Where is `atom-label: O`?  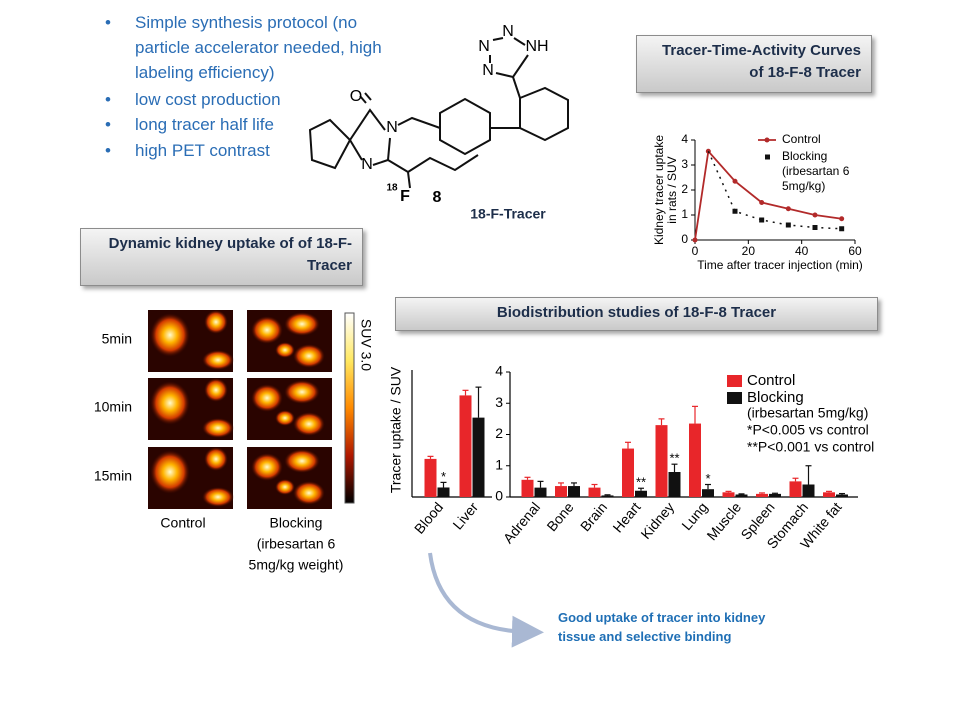 atom-label: O is located at coordinates (356, 96).